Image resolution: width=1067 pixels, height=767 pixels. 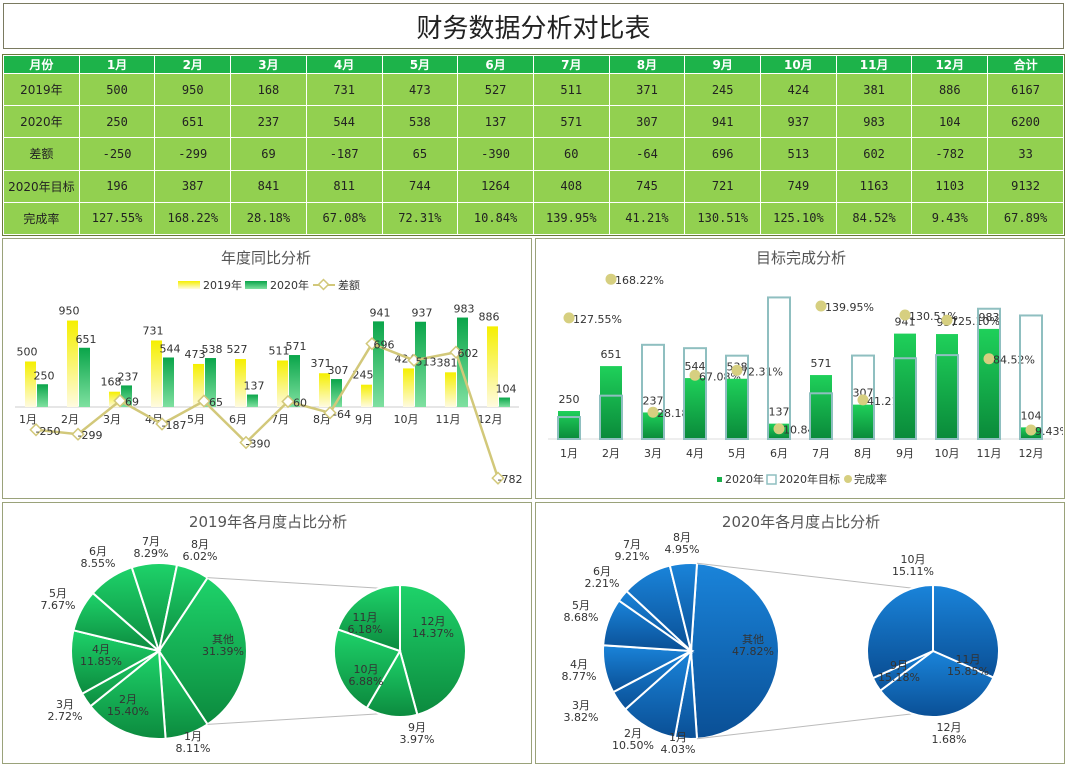 I want to click on data-label-2019: 511, so click(x=279, y=350).